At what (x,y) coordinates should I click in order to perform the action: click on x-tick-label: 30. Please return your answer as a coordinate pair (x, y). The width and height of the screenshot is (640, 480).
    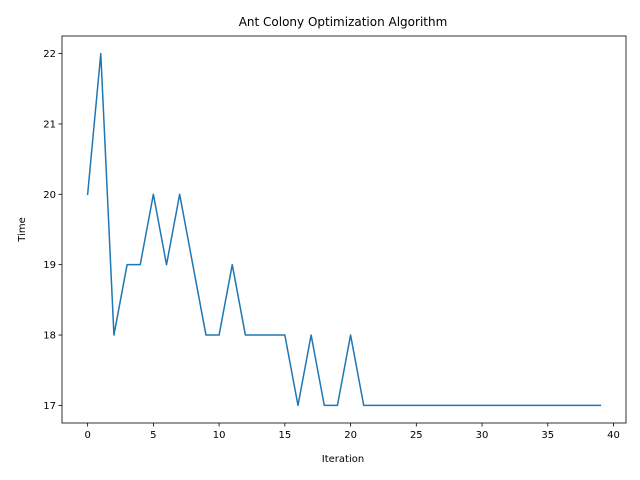
    Looking at the image, I should click on (482, 435).